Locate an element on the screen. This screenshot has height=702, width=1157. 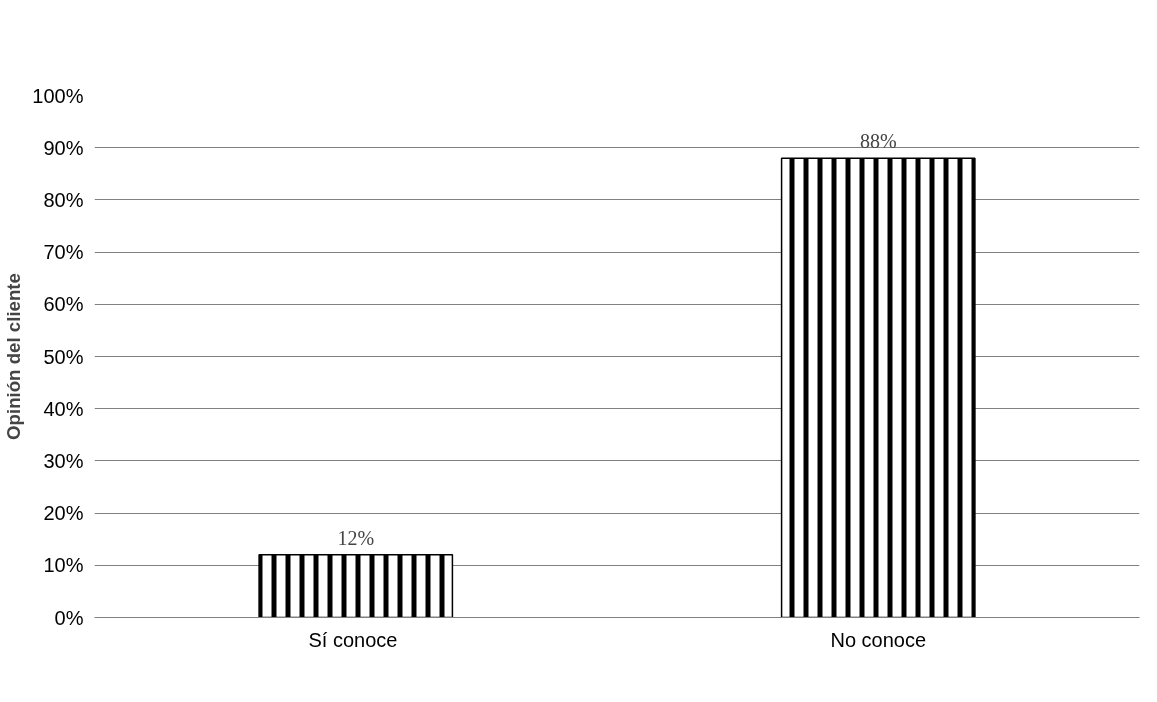
y-tick-label: 90% is located at coordinates (63, 147).